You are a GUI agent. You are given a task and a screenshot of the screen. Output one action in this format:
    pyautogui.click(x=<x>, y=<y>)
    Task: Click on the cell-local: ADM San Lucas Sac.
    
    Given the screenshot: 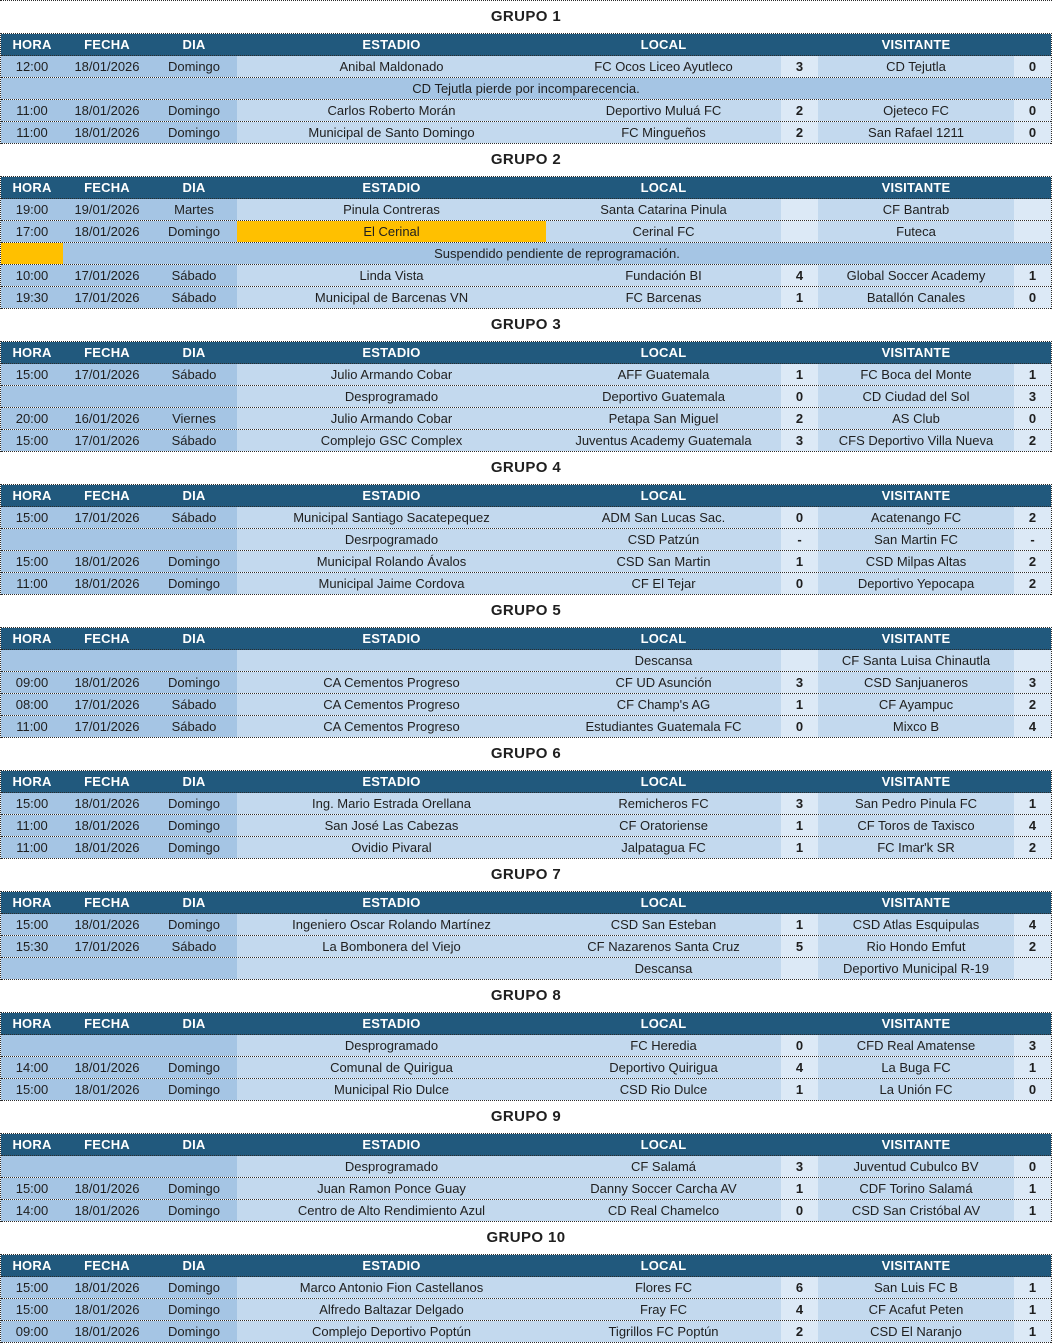 What is the action you would take?
    pyautogui.click(x=663, y=517)
    